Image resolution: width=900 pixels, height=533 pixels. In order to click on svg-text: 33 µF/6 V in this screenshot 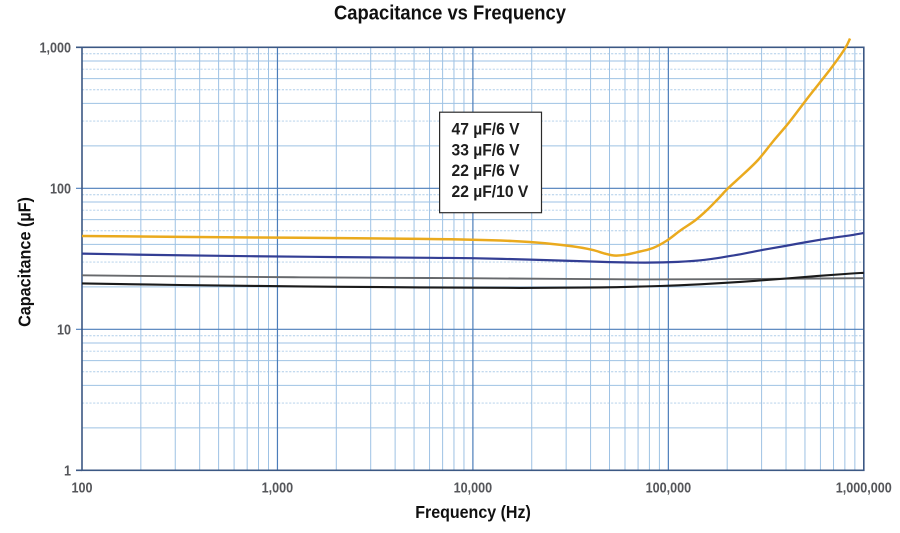, I will do `click(486, 150)`.